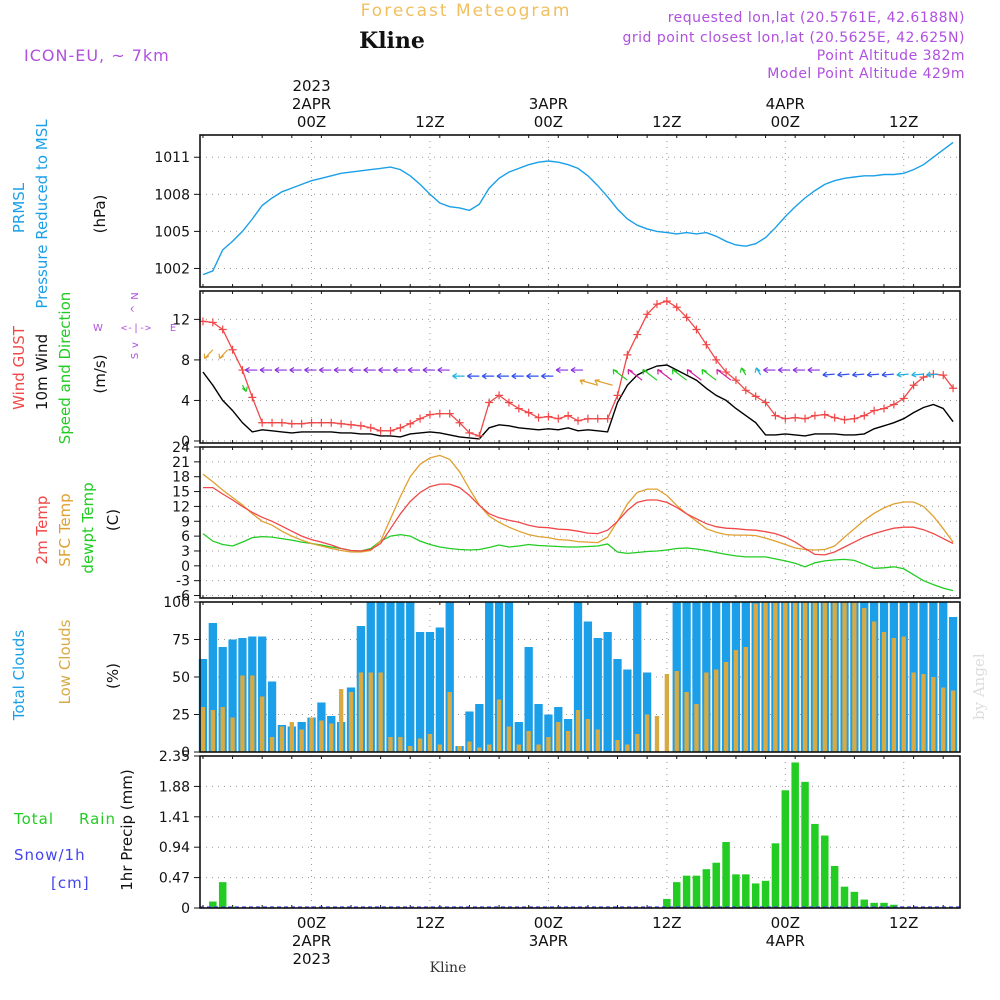 This screenshot has width=1000, height=1000. I want to click on prmsl-label: PRMSL, so click(19, 207).